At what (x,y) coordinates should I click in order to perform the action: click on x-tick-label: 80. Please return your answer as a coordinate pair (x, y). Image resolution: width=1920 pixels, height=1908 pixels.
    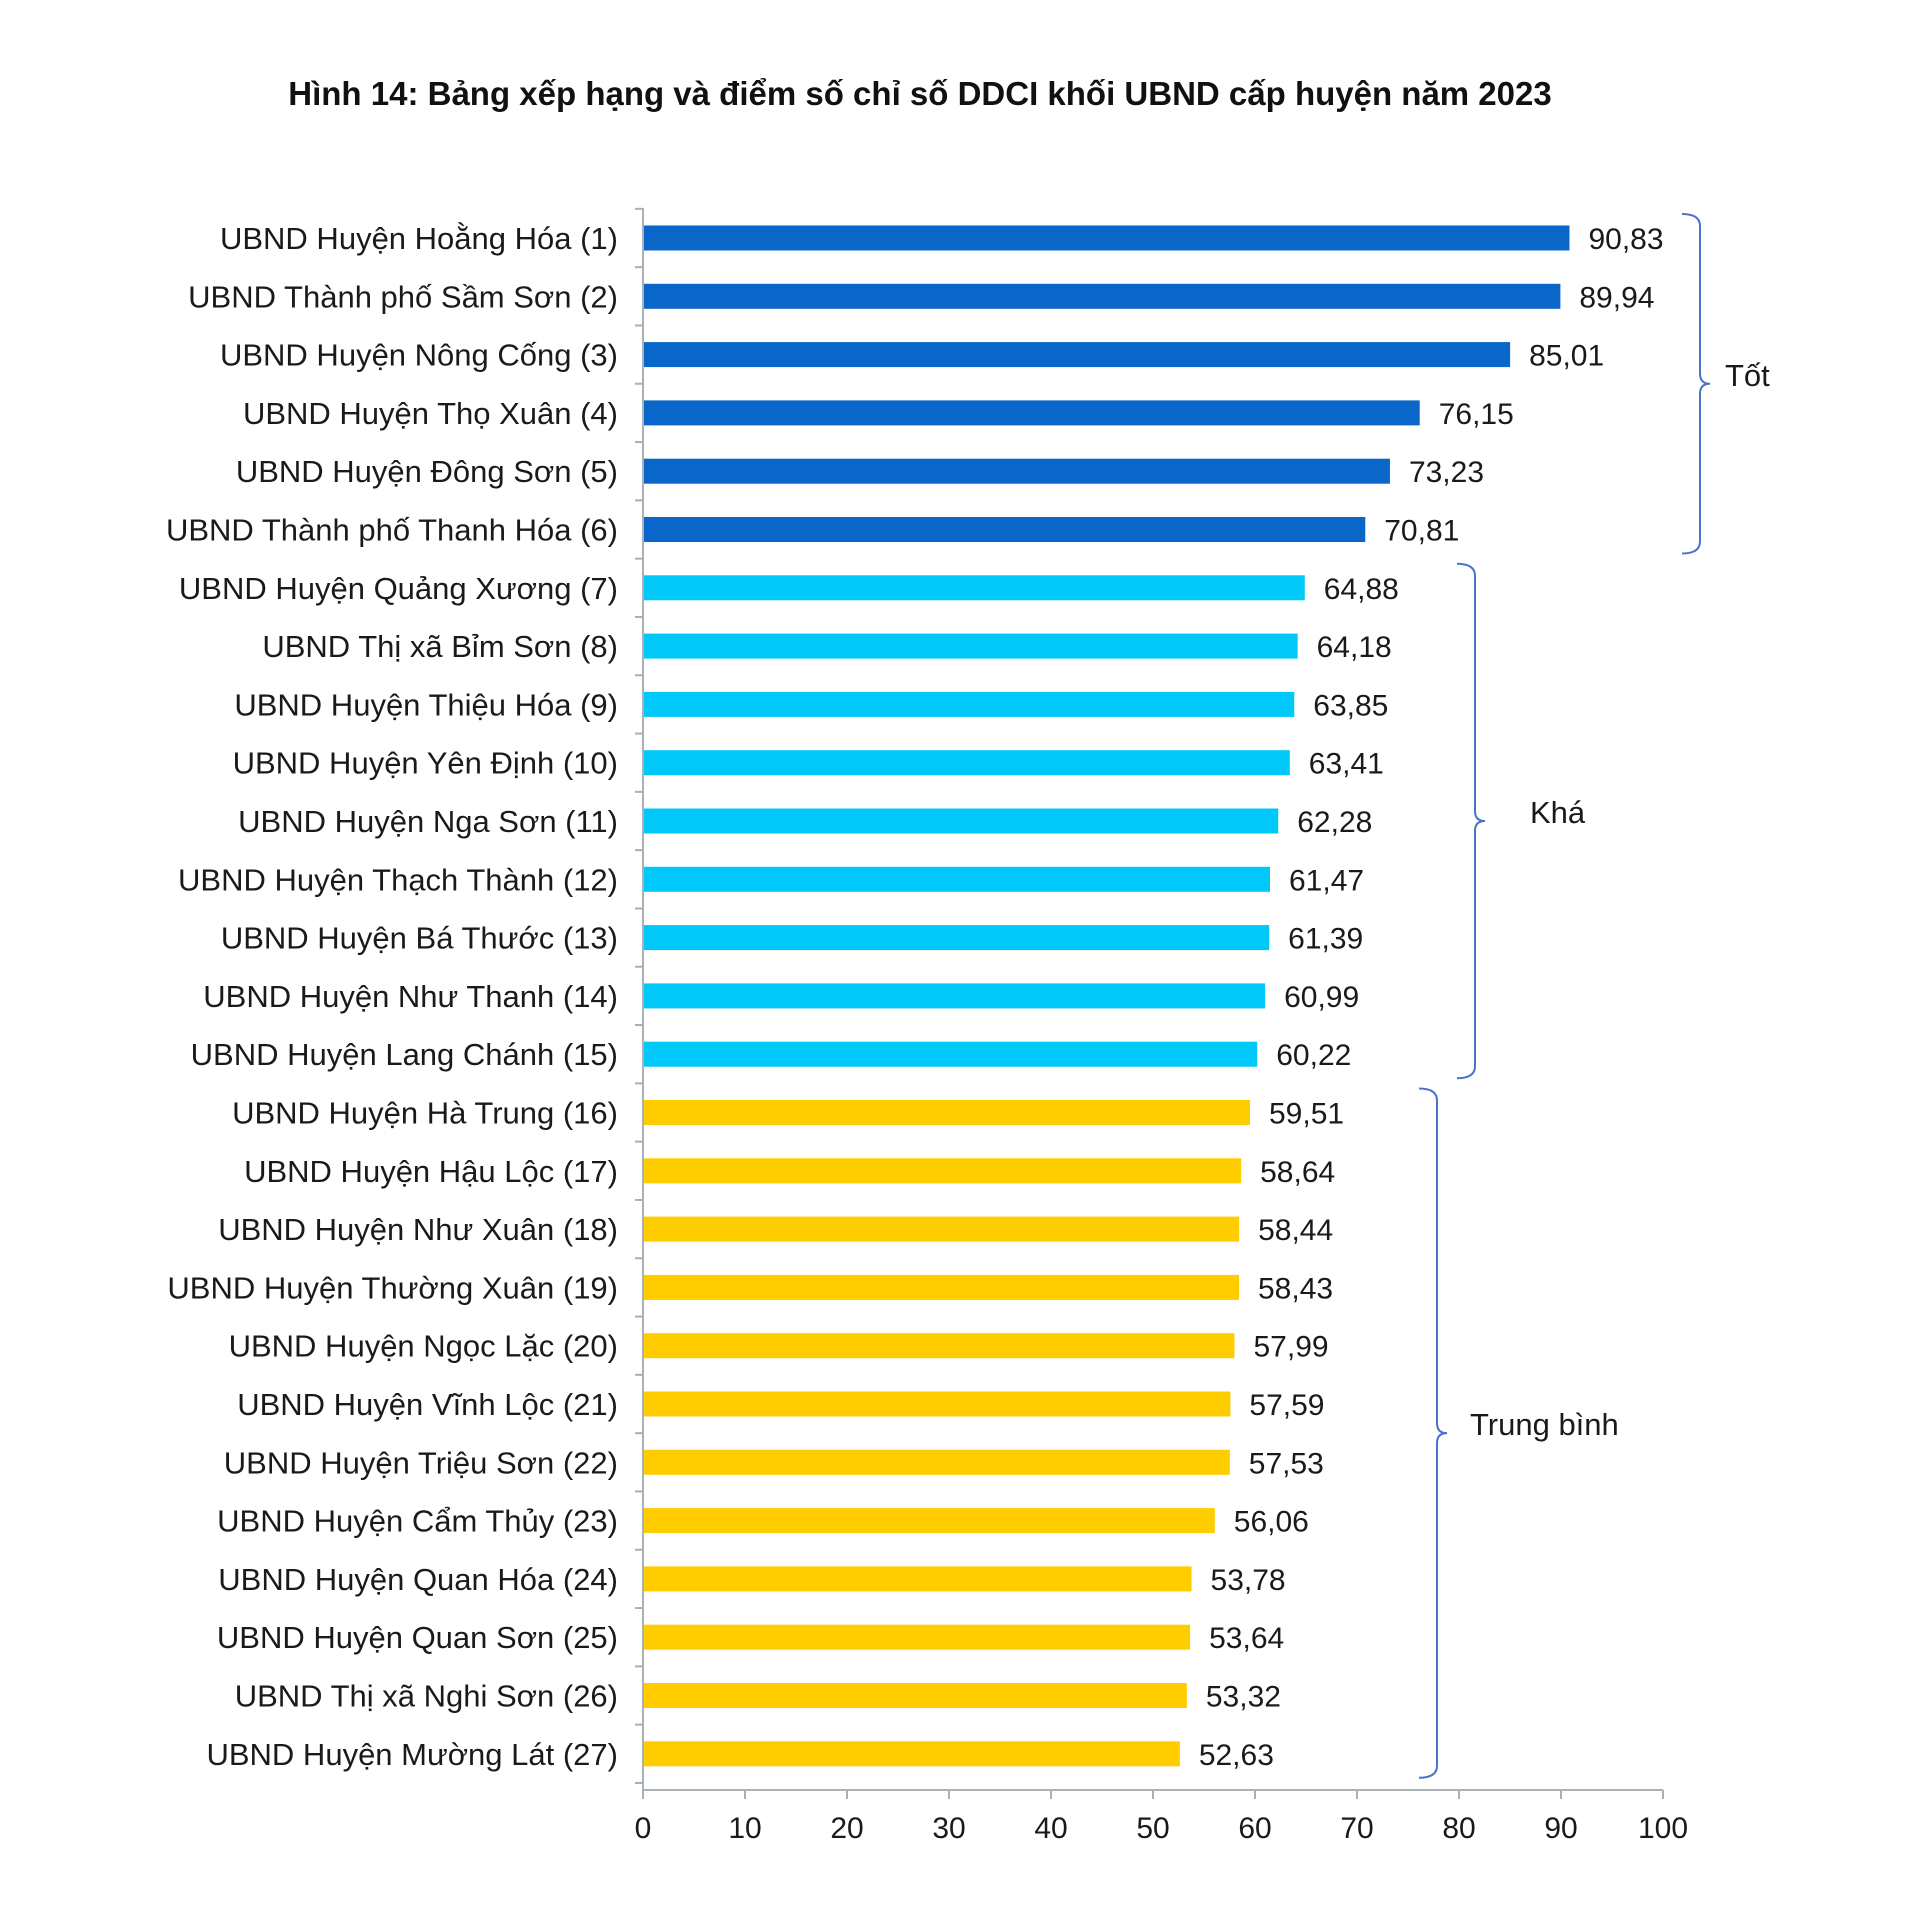
    Looking at the image, I should click on (1458, 1828).